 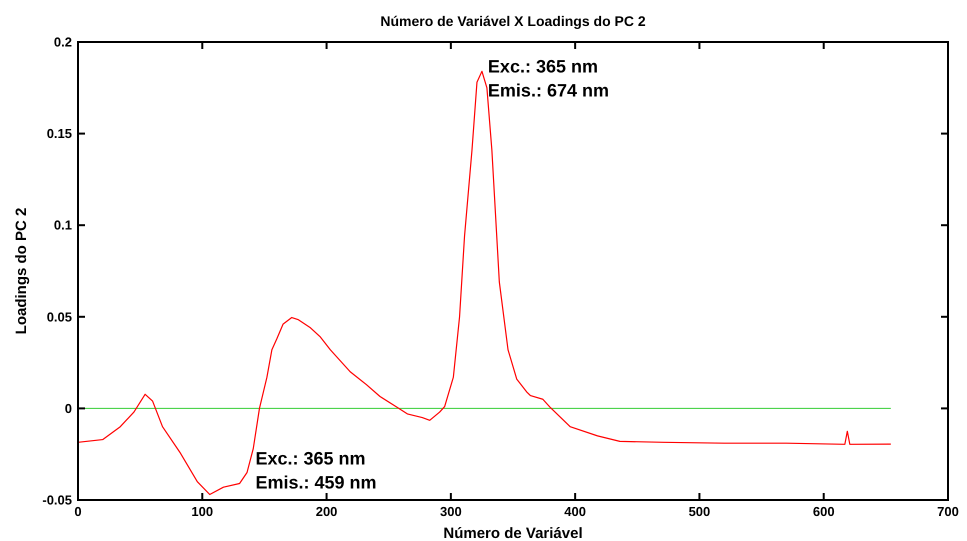 I want to click on y-tick-label: 0.1, so click(x=63, y=225).